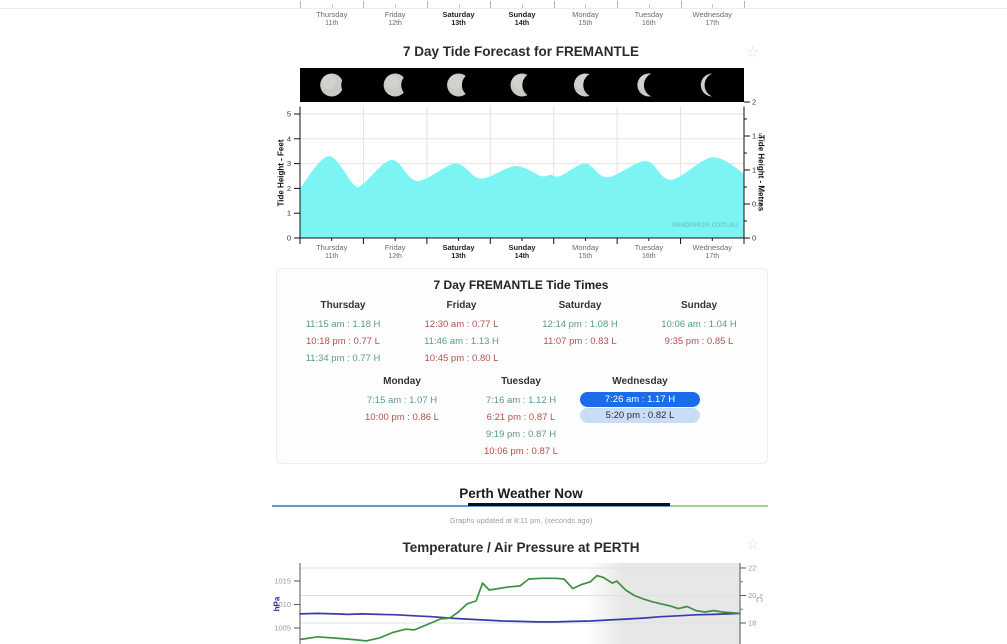  I want to click on divider-blue, so click(471, 506).